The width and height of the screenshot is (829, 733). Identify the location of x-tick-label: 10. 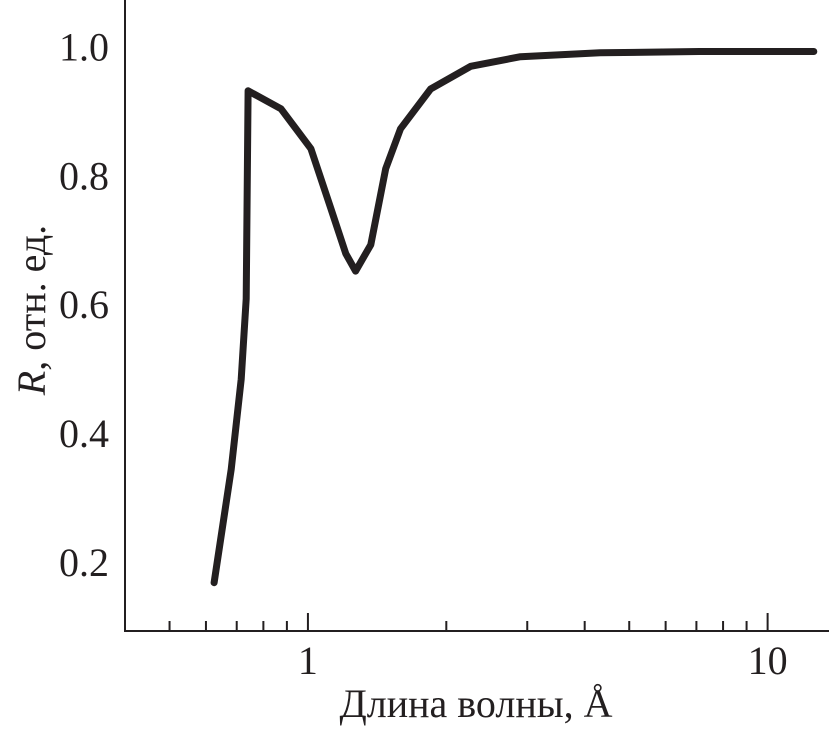
(768, 660).